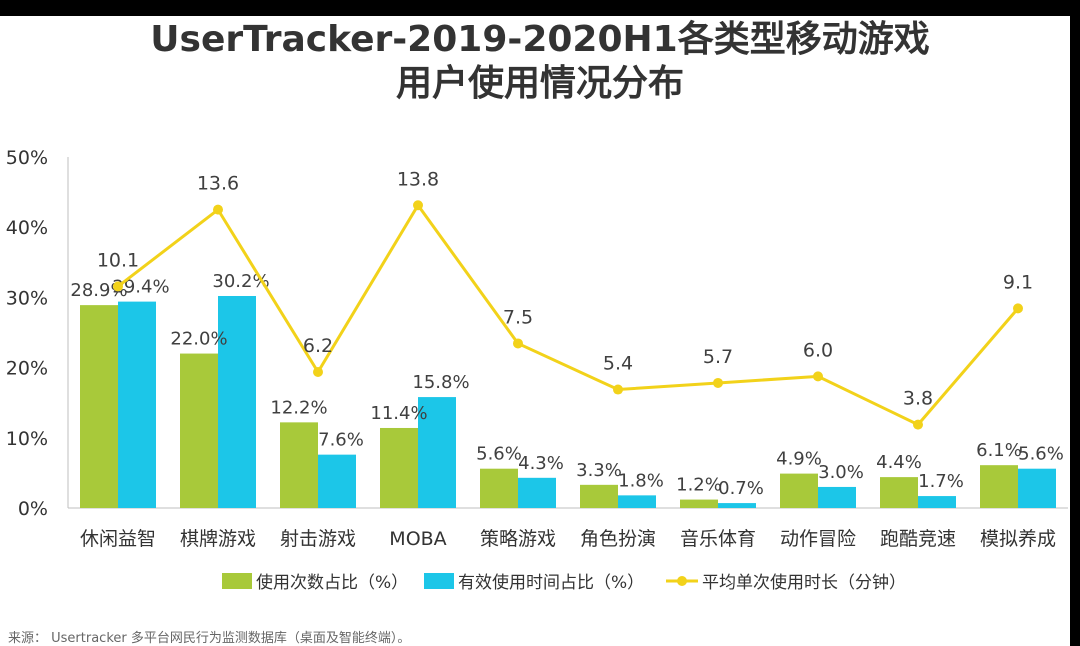  I want to click on line-series3-data-label: 9.1, so click(1018, 282).